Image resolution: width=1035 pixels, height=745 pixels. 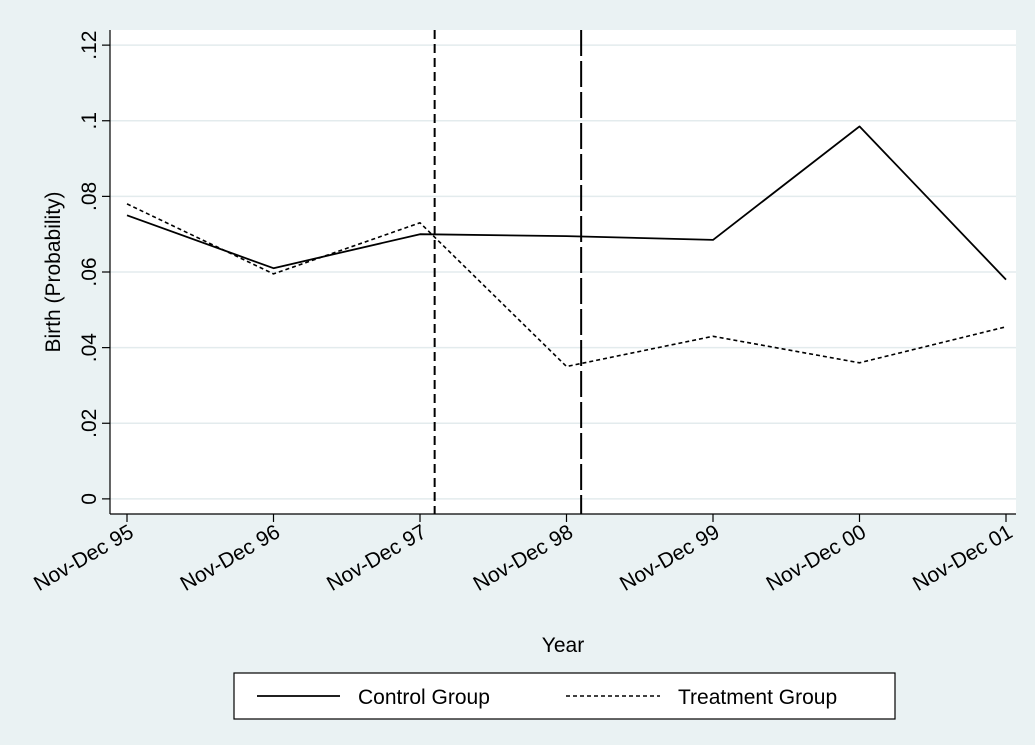 What do you see at coordinates (89, 348) in the screenshot?
I see `y-tick-label: .04` at bounding box center [89, 348].